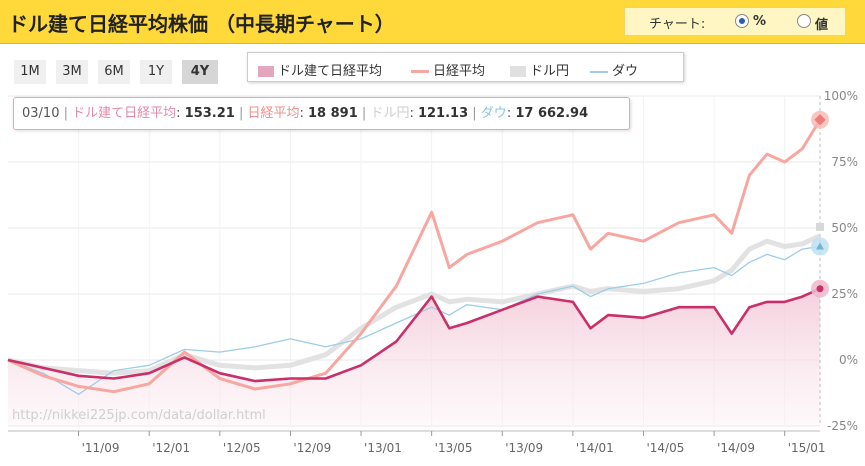 This screenshot has height=466, width=865. I want to click on range-1y-button: 1Y, so click(156, 72).